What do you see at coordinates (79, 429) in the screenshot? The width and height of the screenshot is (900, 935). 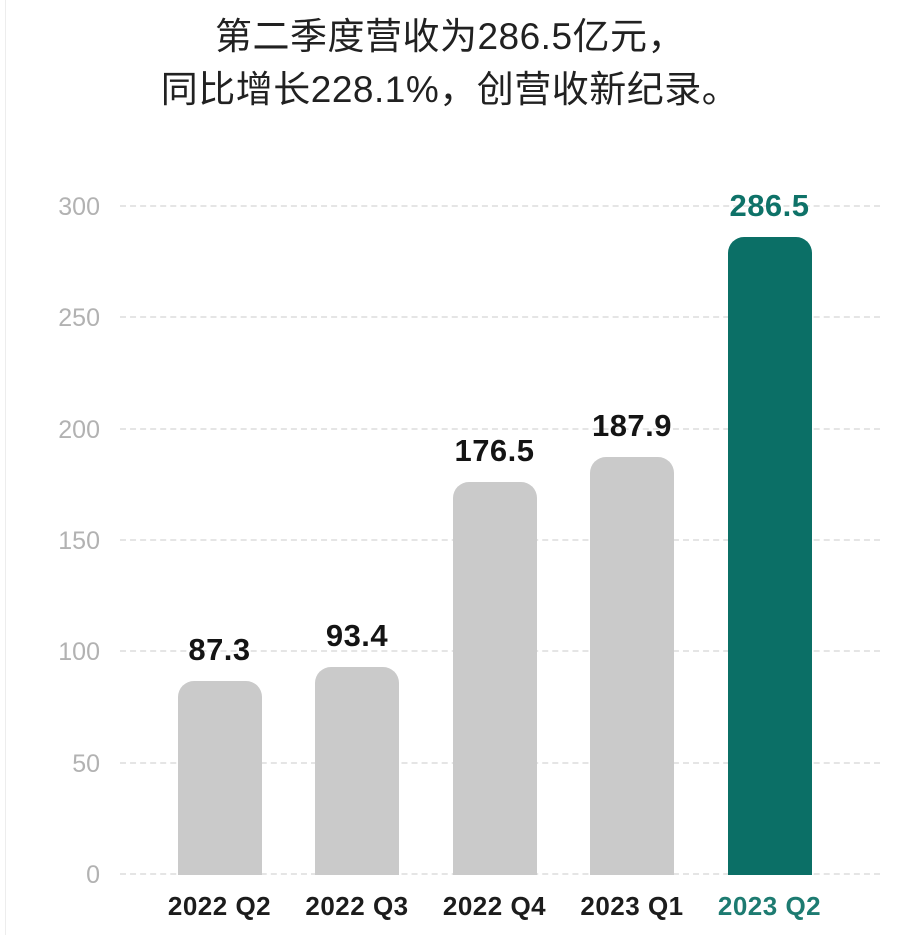 I see `y-axis-tick-label-200: 200` at bounding box center [79, 429].